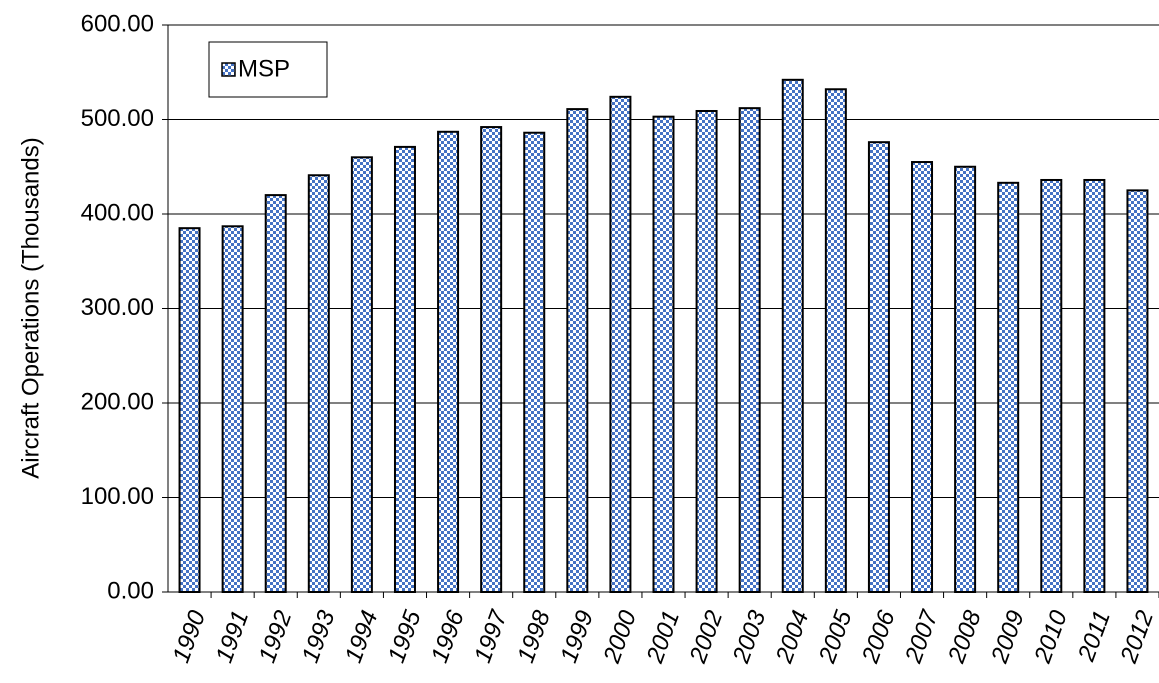 This screenshot has height=683, width=1159. I want to click on x-tick-label: 2007, so click(922, 636).